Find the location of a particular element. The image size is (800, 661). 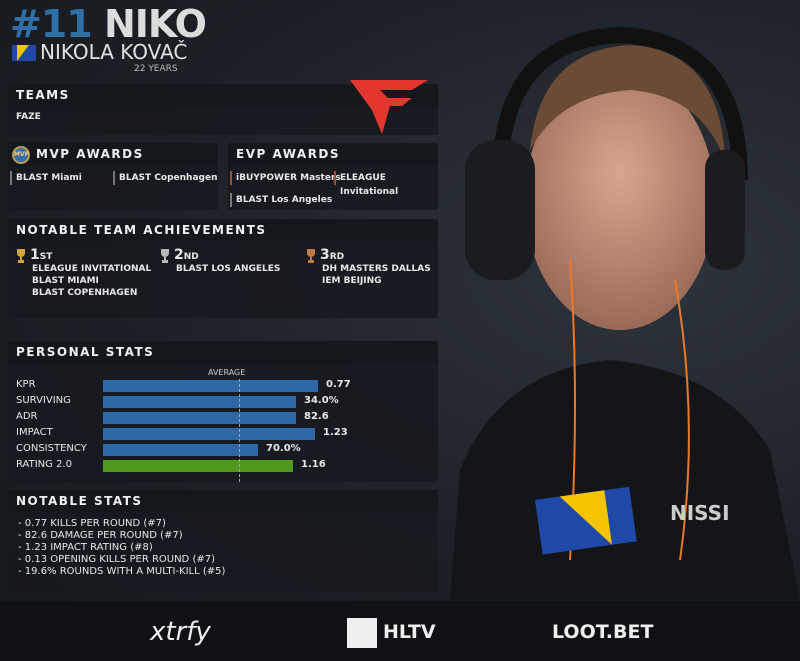

place-label: 2ND is located at coordinates (186, 255).